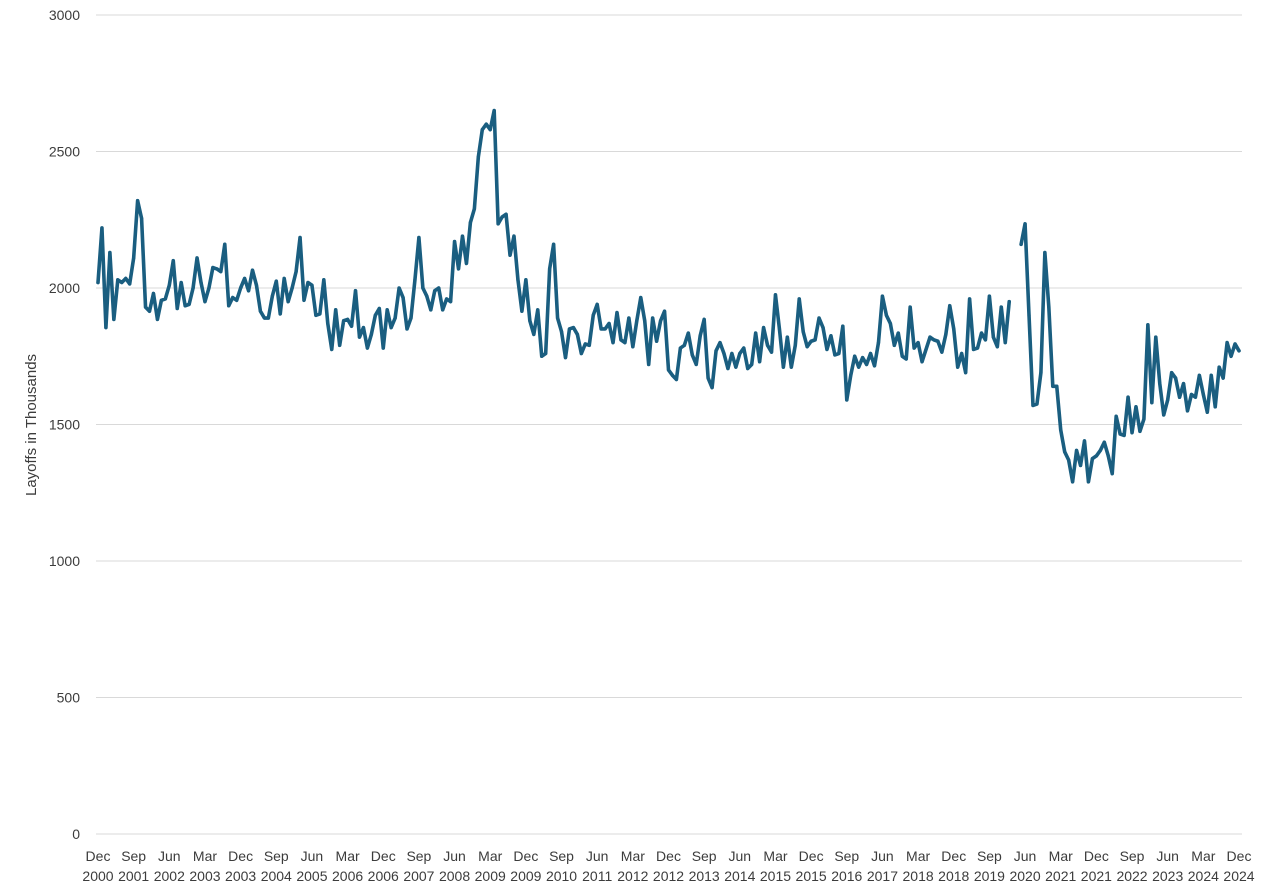 This screenshot has height=896, width=1276. I want to click on x-tick-year: 2017, so click(882, 876).